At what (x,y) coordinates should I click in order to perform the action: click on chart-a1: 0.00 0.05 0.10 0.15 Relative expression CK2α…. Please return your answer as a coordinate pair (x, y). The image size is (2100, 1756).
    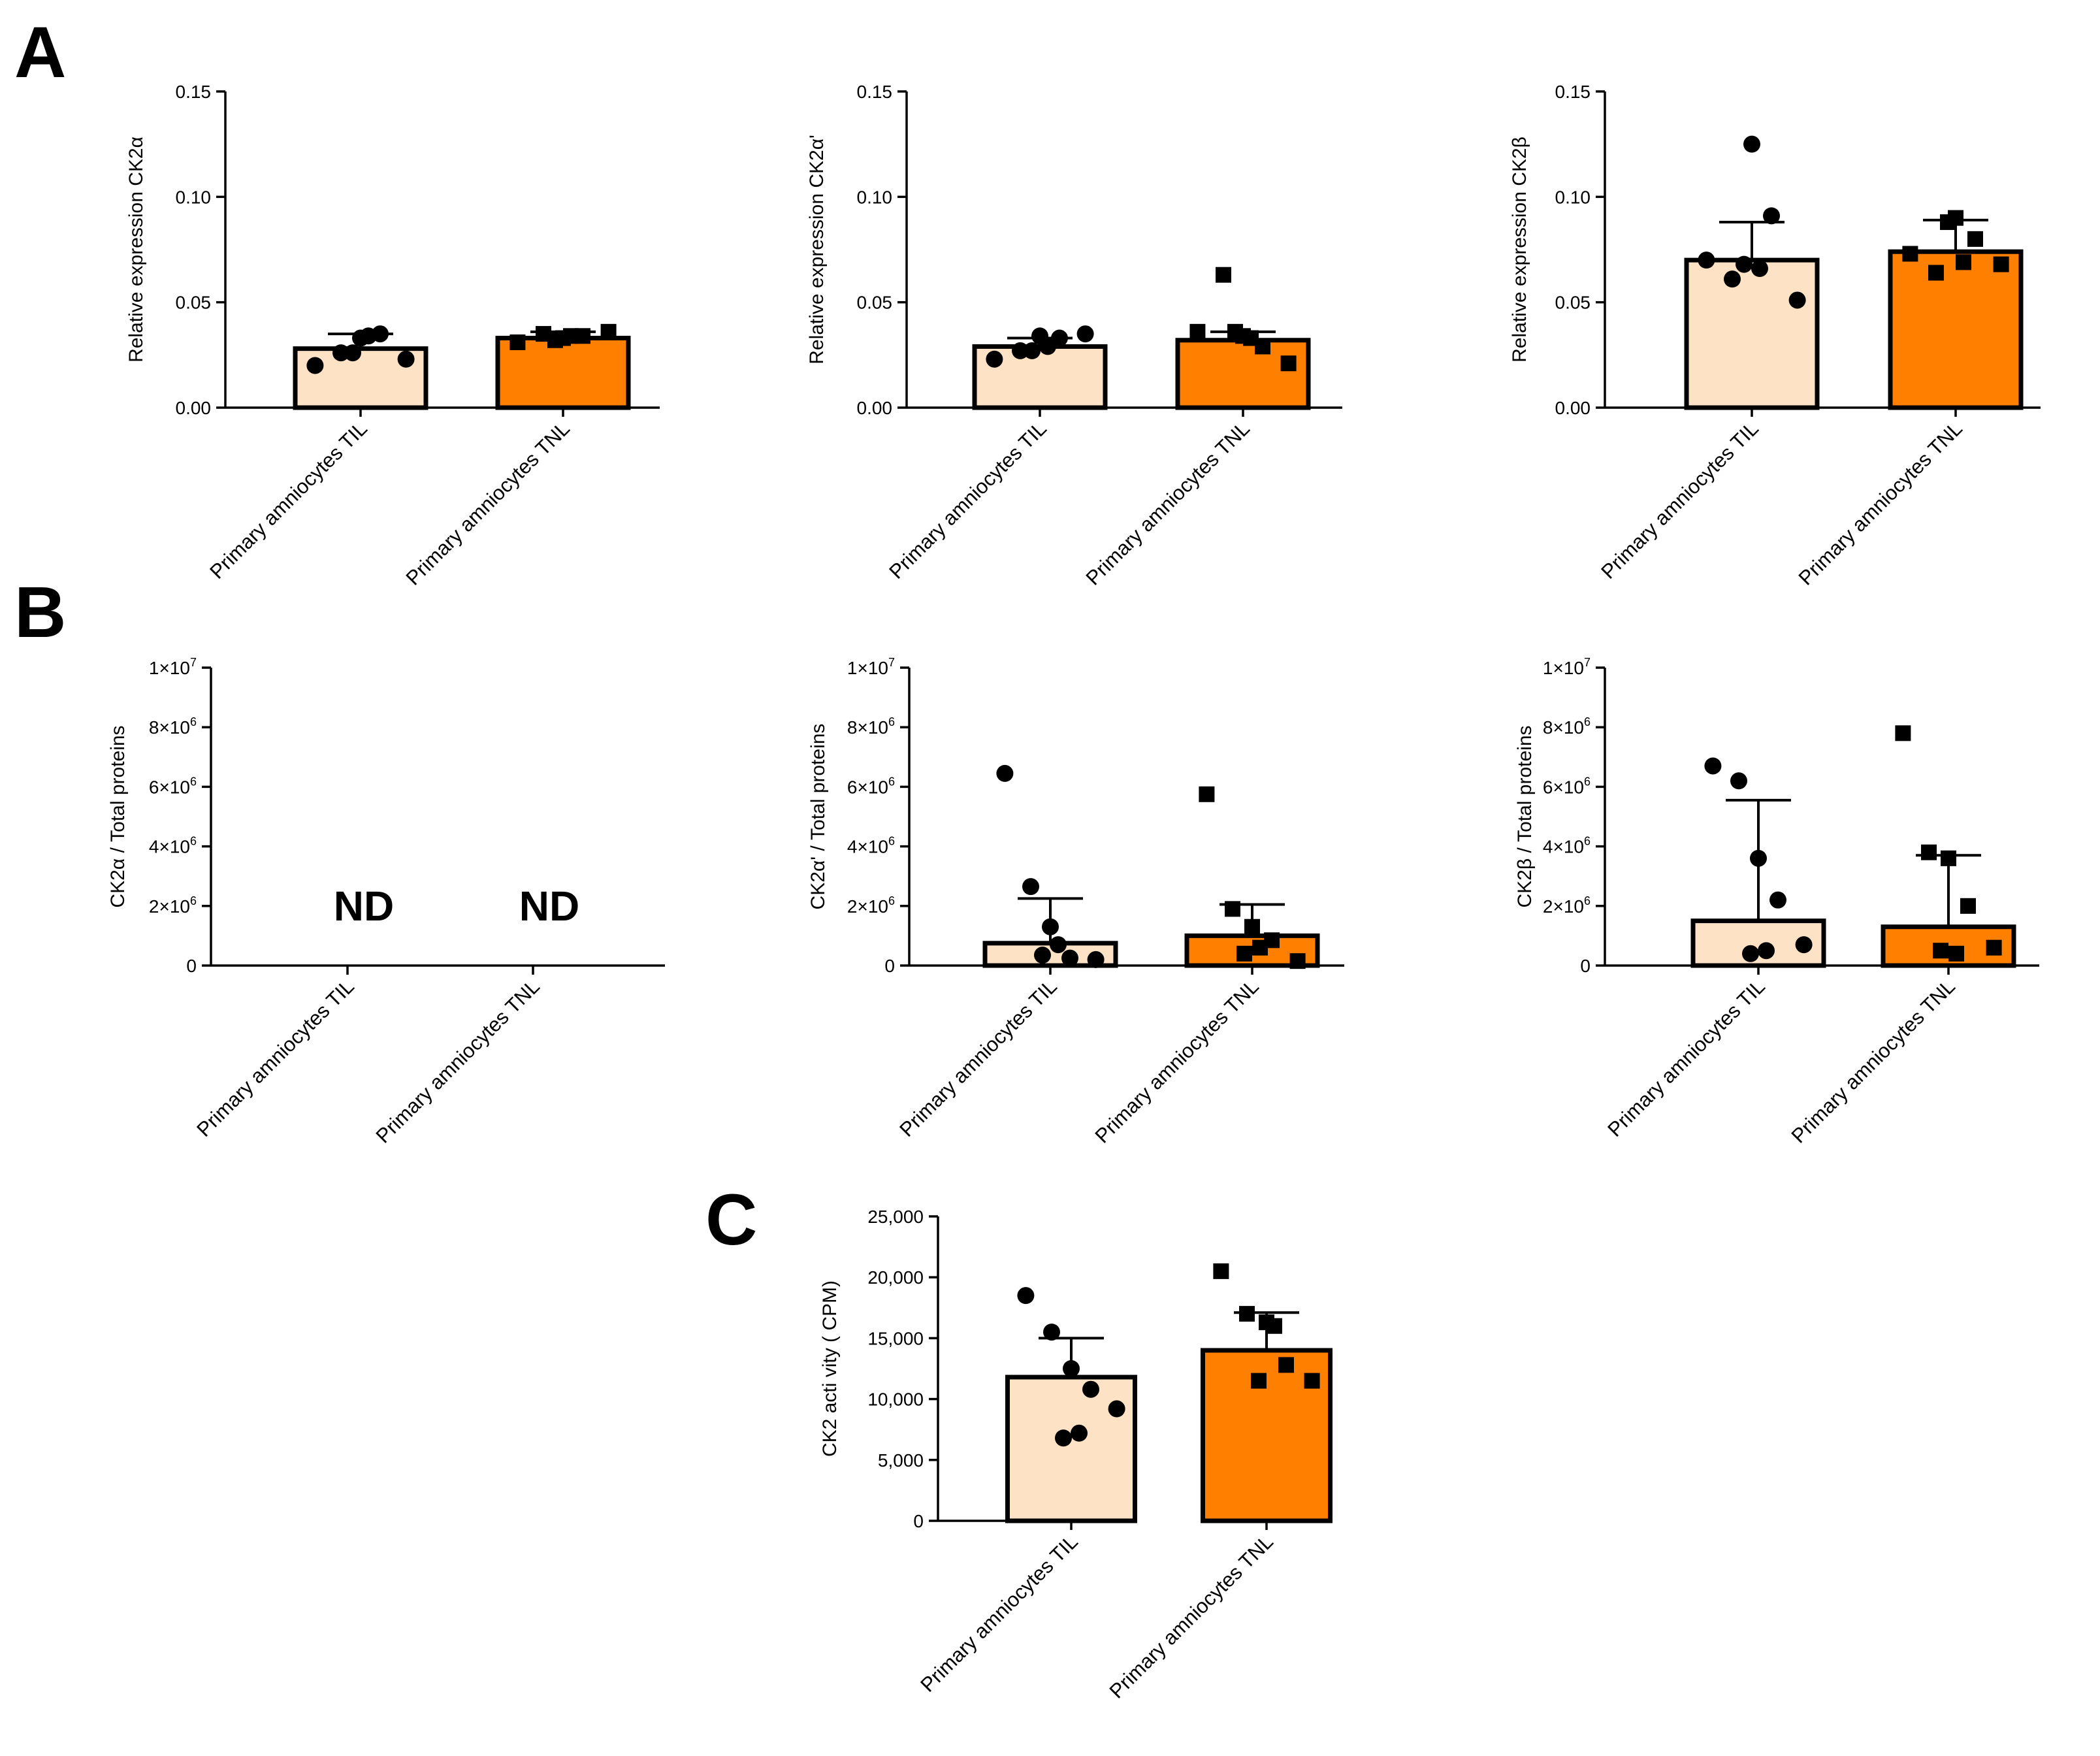
    Looking at the image, I should click on (392, 336).